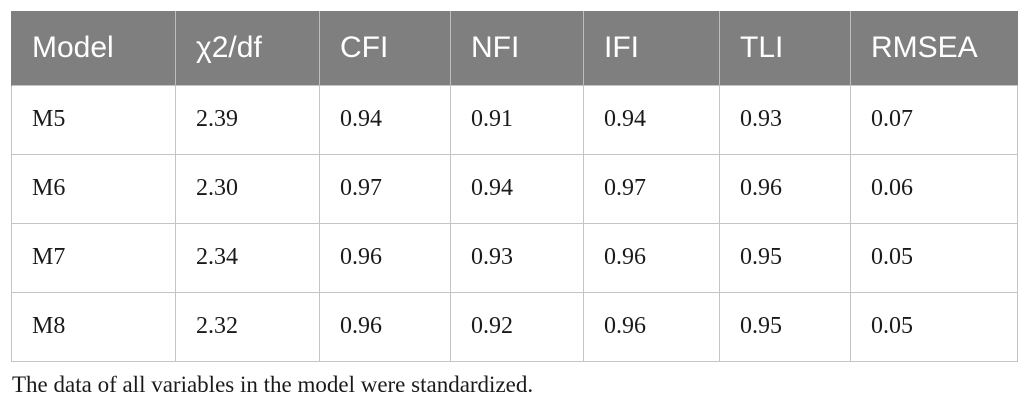 The width and height of the screenshot is (1026, 409). I want to click on cell-model: M8, so click(93, 326).